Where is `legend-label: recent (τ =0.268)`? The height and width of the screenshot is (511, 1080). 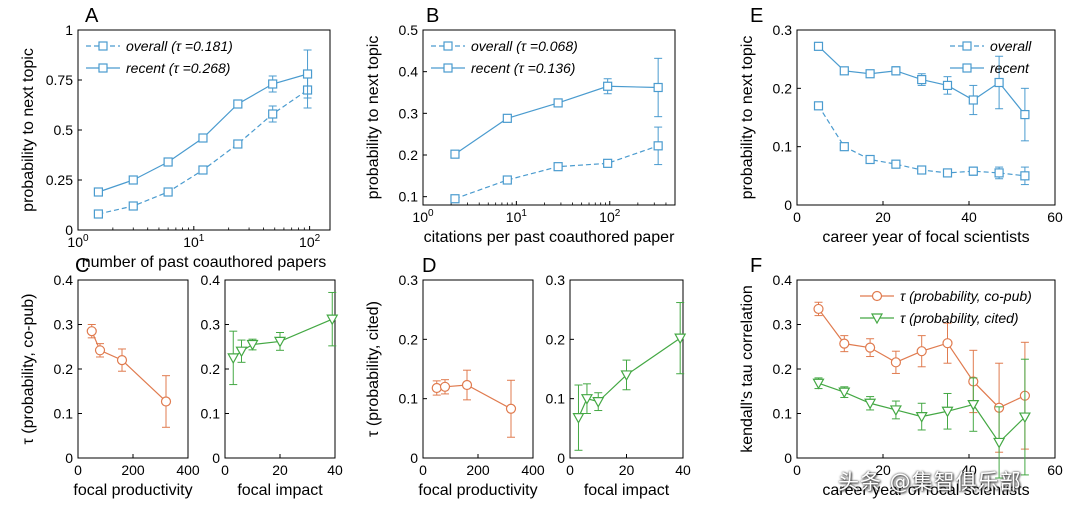 legend-label: recent (τ =0.268) is located at coordinates (178, 68).